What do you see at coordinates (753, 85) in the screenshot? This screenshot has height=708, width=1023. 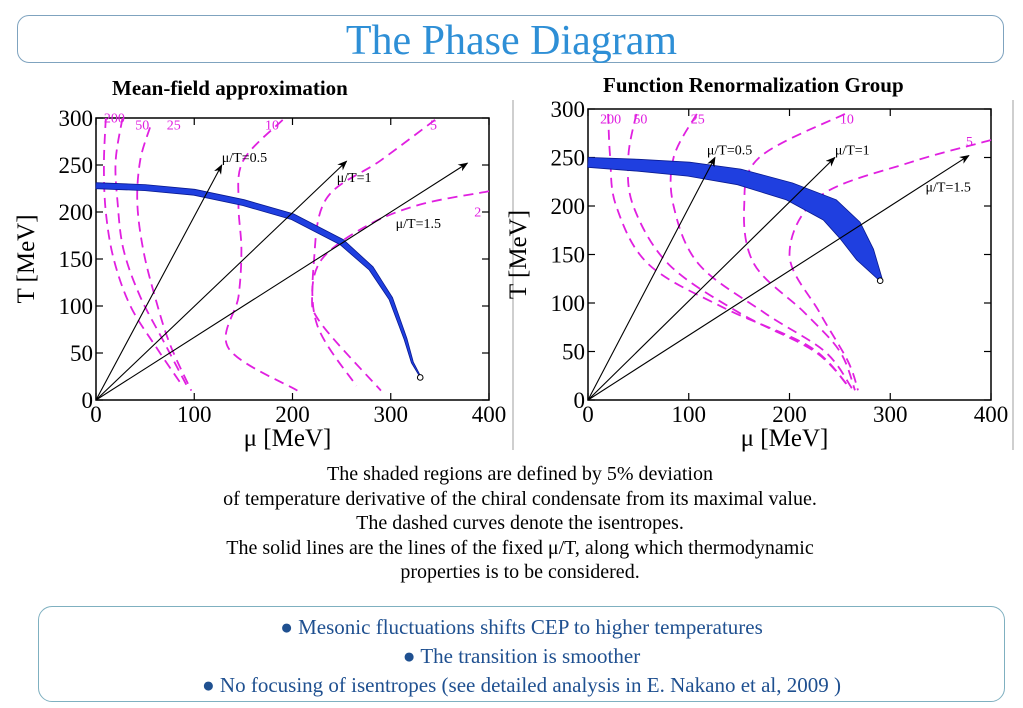 I see `right-panel-subtitle: Function Renormalization Group` at bounding box center [753, 85].